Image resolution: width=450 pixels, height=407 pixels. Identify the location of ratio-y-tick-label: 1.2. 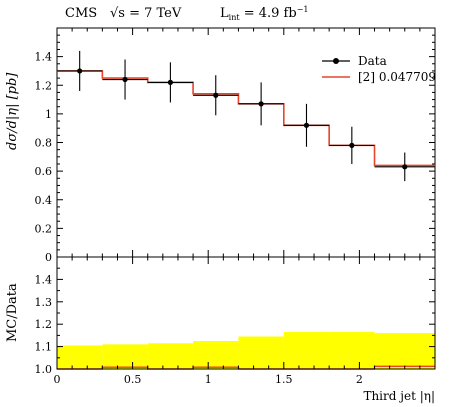
(44, 324).